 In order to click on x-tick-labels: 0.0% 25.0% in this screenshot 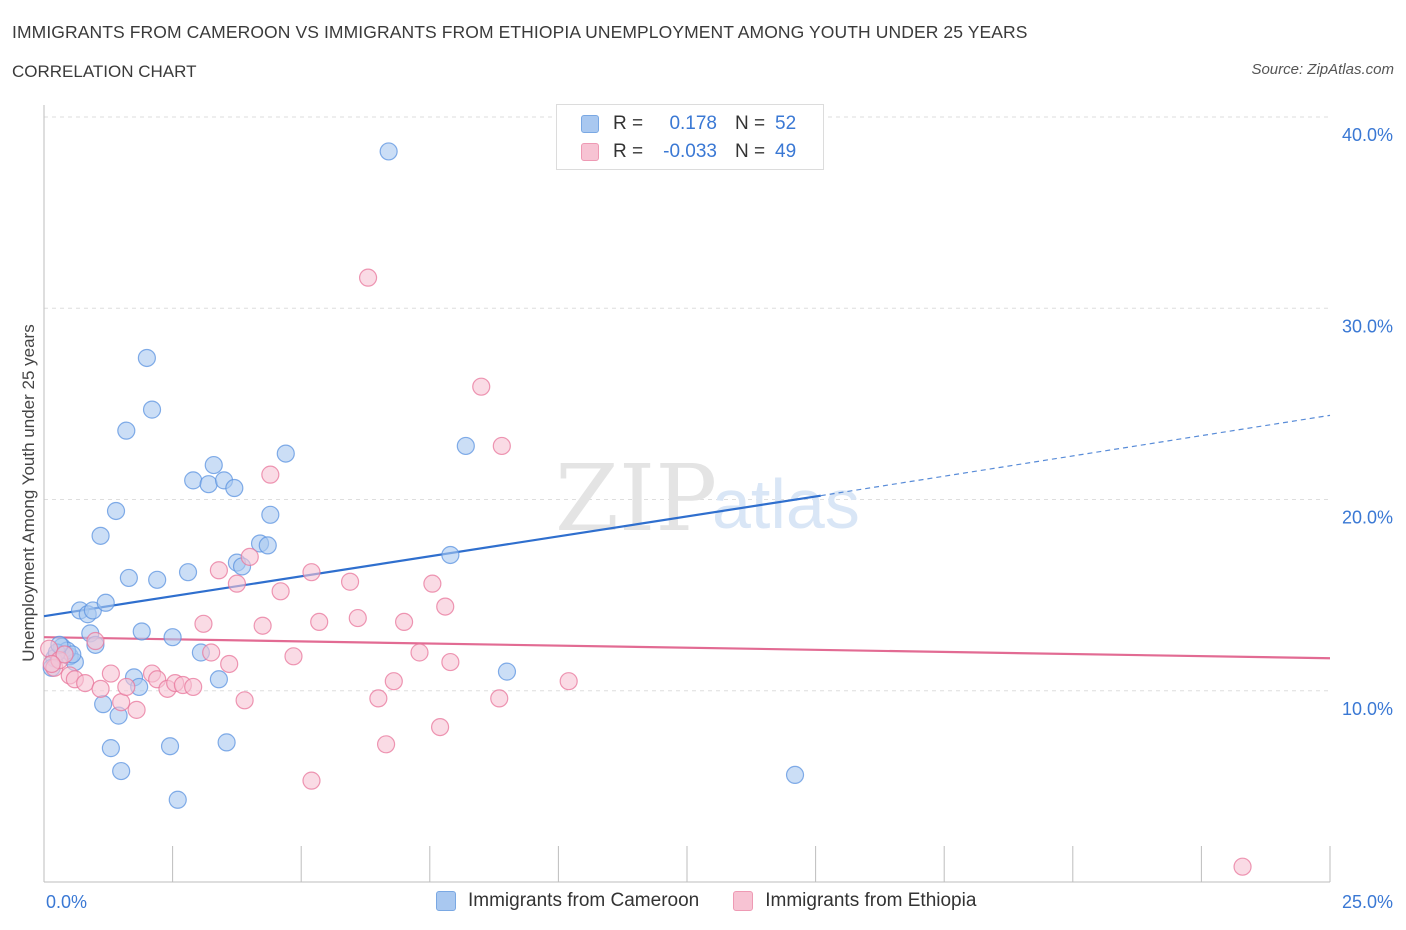, I will do `click(719, 902)`.